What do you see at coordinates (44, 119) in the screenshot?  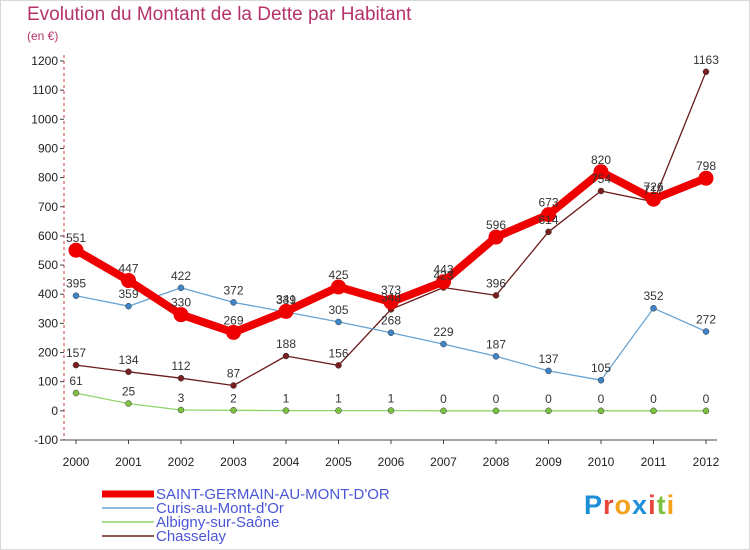 I see `y-tick-label: 1000` at bounding box center [44, 119].